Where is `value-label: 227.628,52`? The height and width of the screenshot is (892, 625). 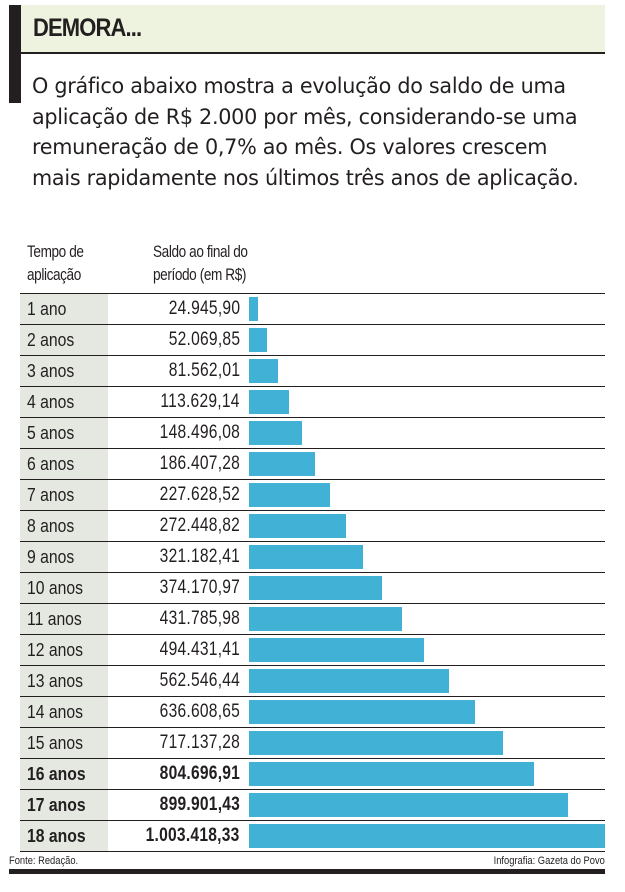
value-label: 227.628,52 is located at coordinates (199, 494).